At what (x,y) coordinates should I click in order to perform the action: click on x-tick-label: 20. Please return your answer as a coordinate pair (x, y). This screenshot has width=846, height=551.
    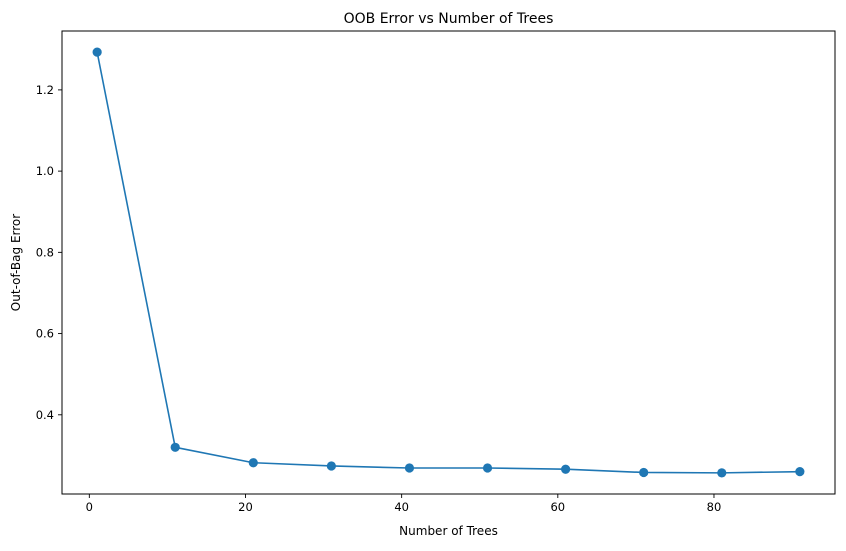
    Looking at the image, I should click on (245, 507).